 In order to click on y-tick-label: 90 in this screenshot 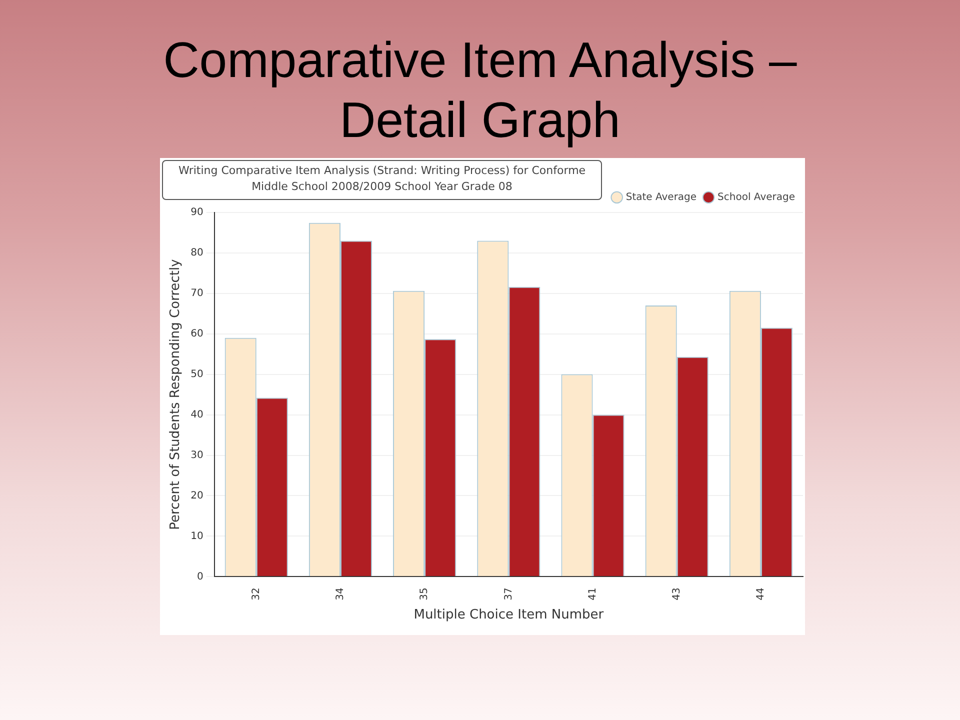, I will do `click(197, 212)`.